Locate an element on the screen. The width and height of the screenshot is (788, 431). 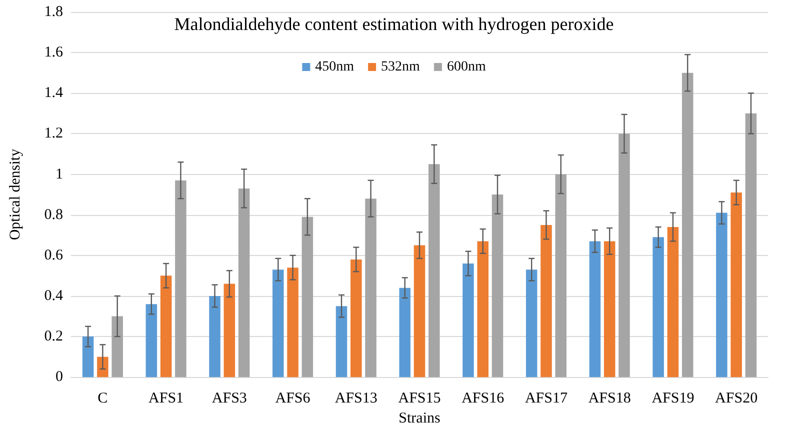
legend-label: 600nm is located at coordinates (466, 67).